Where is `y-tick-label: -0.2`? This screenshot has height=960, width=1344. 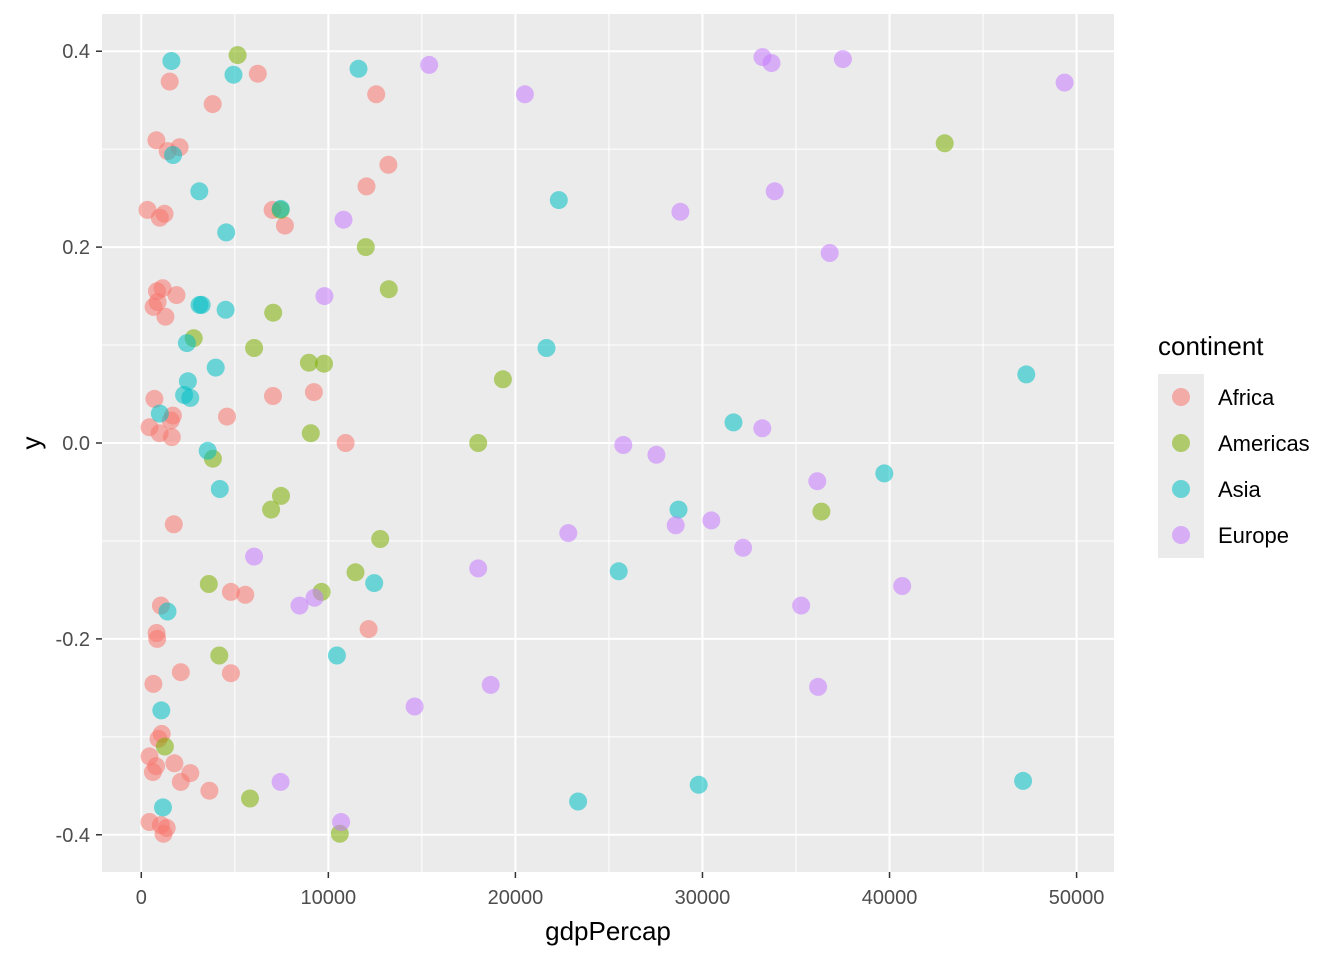 y-tick-label: -0.2 is located at coordinates (73, 640).